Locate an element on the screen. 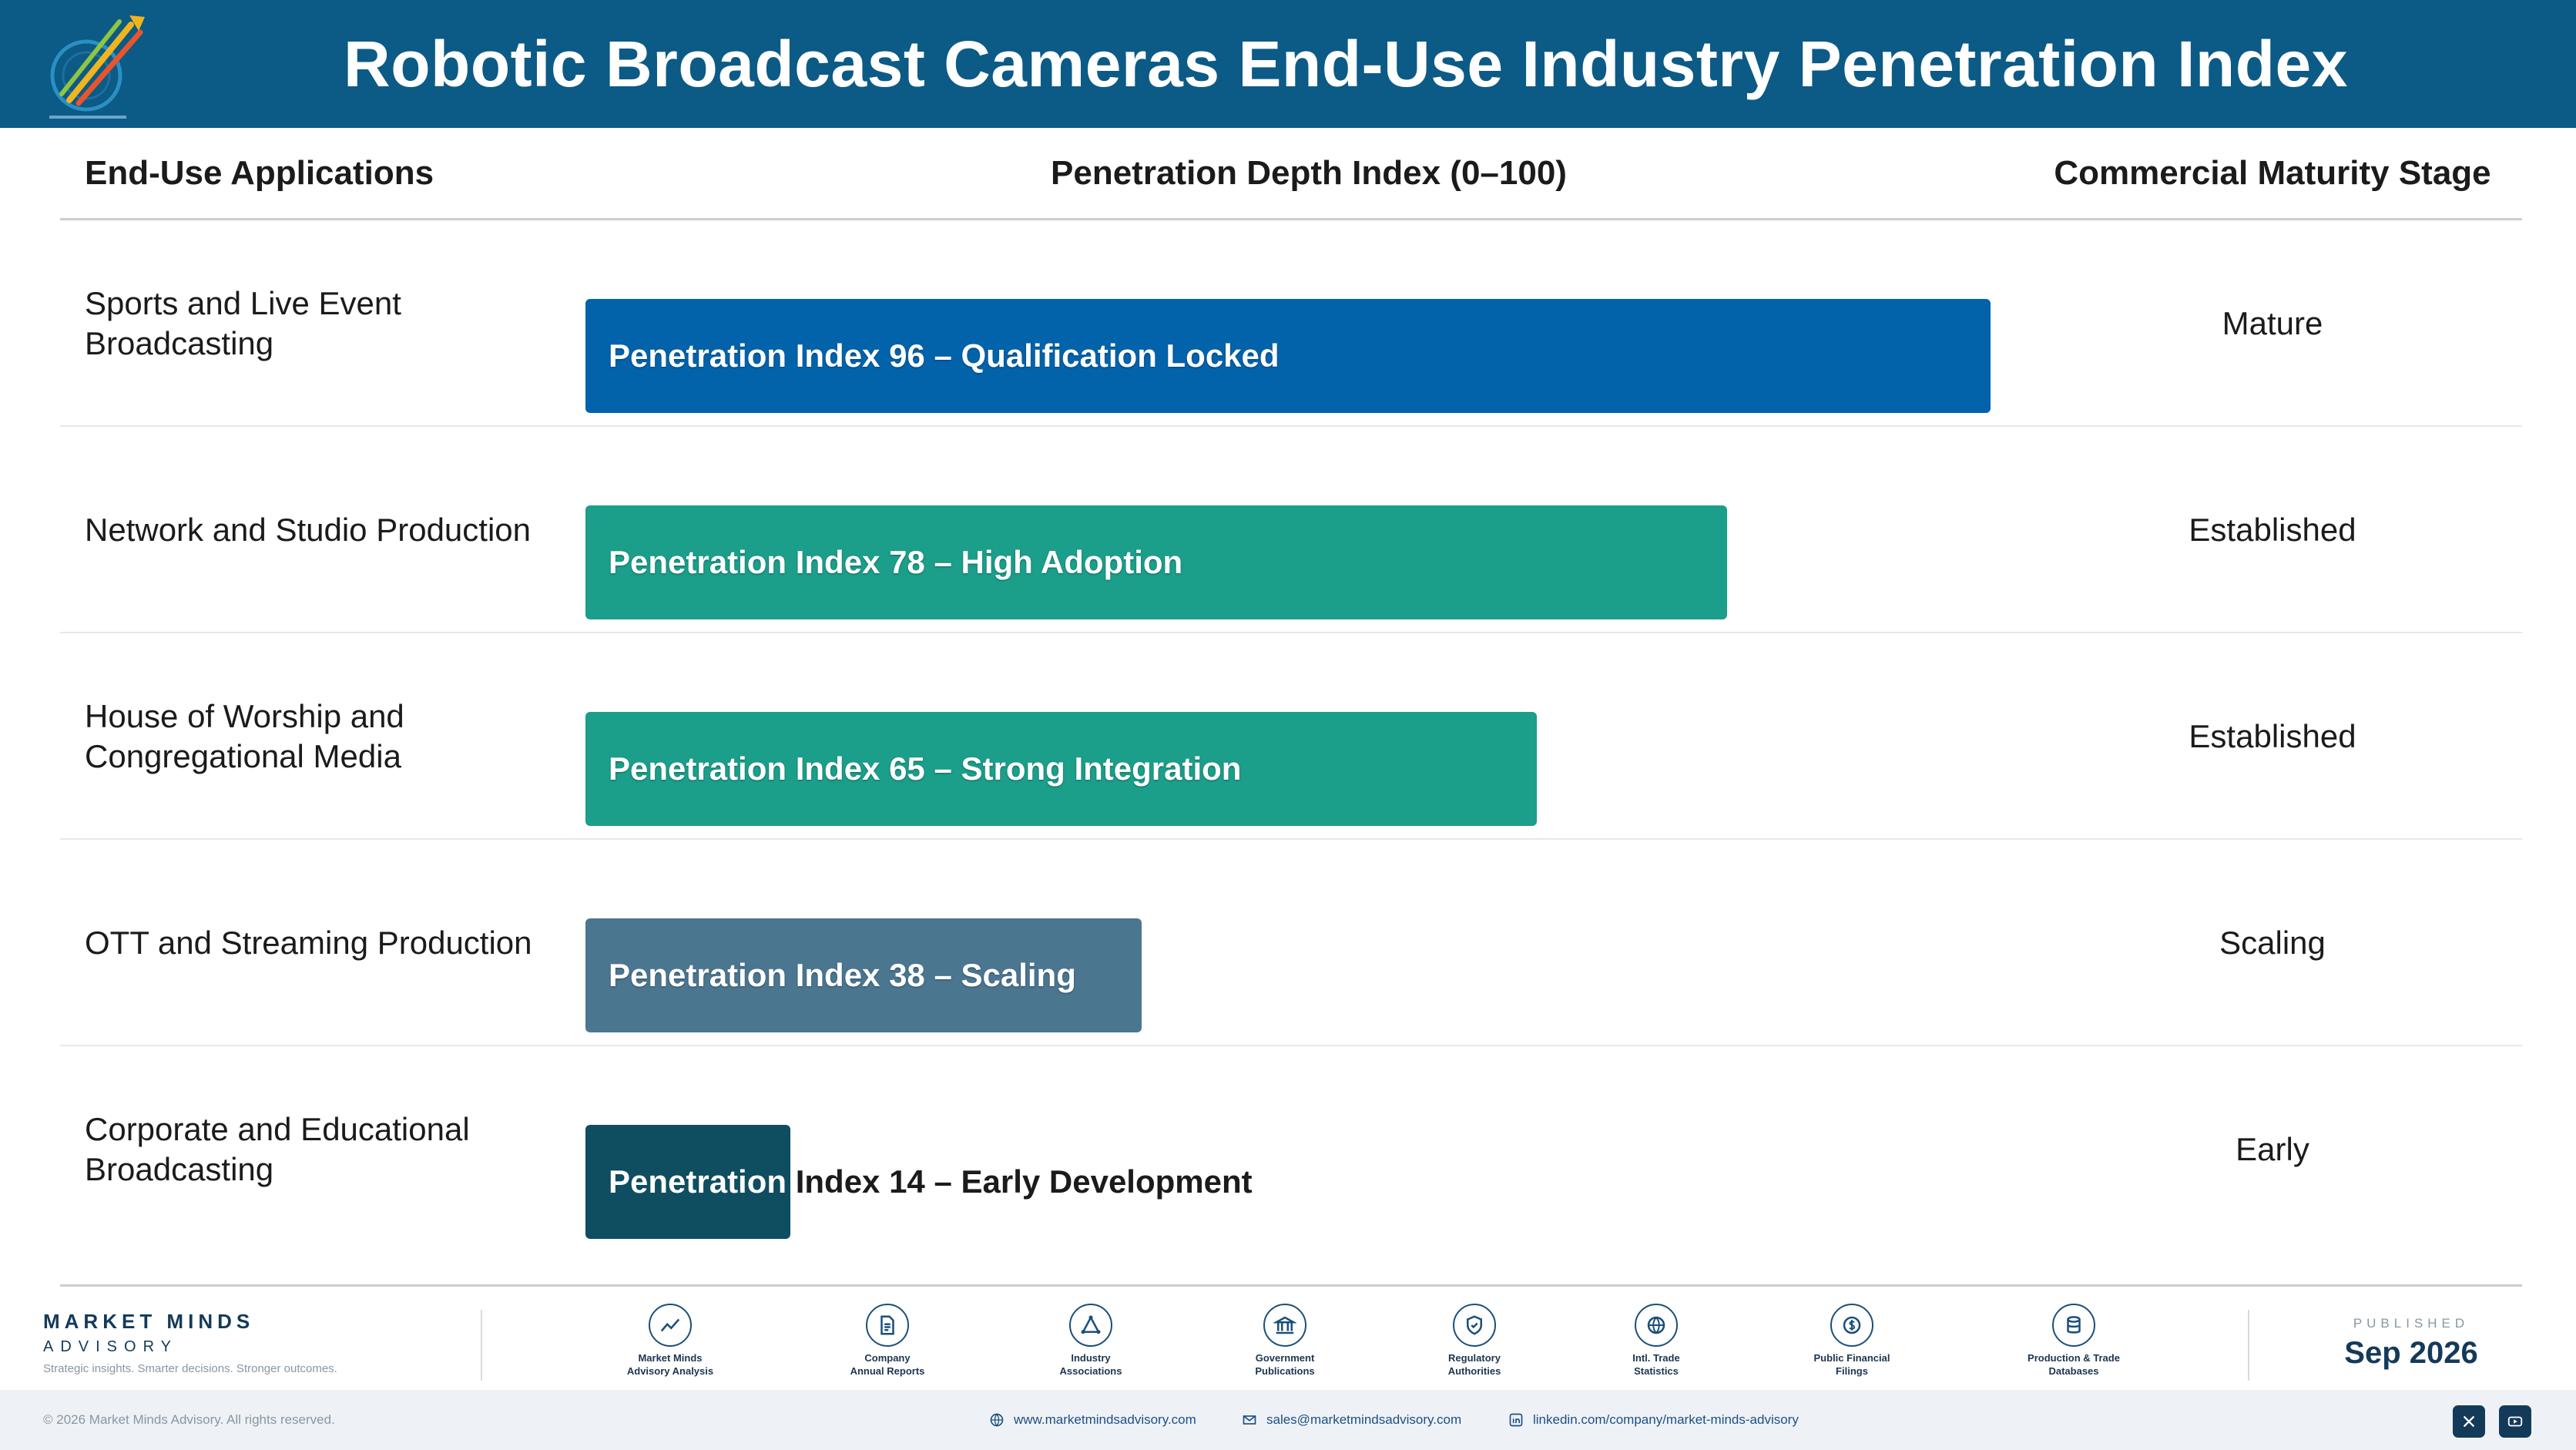 The height and width of the screenshot is (1450, 2576). youtube-social-button is located at coordinates (2515, 1421).